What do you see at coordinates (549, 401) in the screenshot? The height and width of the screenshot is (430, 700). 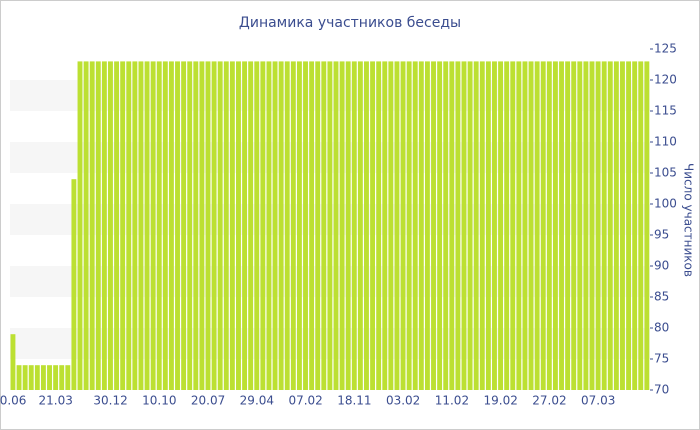 I see `x-tick-label: 27.02` at bounding box center [549, 401].